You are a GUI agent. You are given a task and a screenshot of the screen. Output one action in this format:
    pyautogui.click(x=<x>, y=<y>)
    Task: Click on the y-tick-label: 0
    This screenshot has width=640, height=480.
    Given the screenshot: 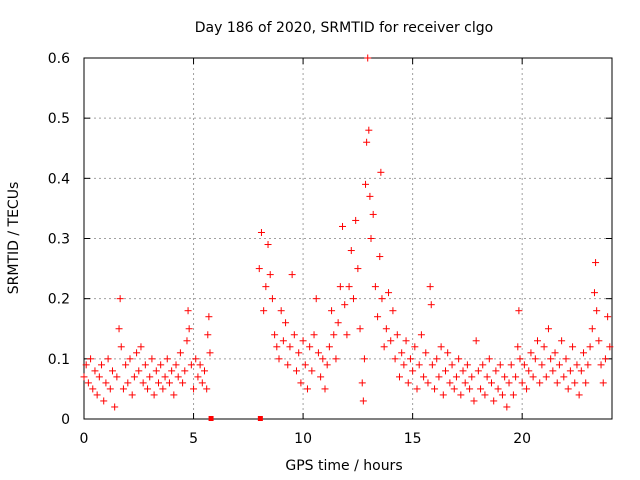 What is the action you would take?
    pyautogui.click(x=65, y=420)
    